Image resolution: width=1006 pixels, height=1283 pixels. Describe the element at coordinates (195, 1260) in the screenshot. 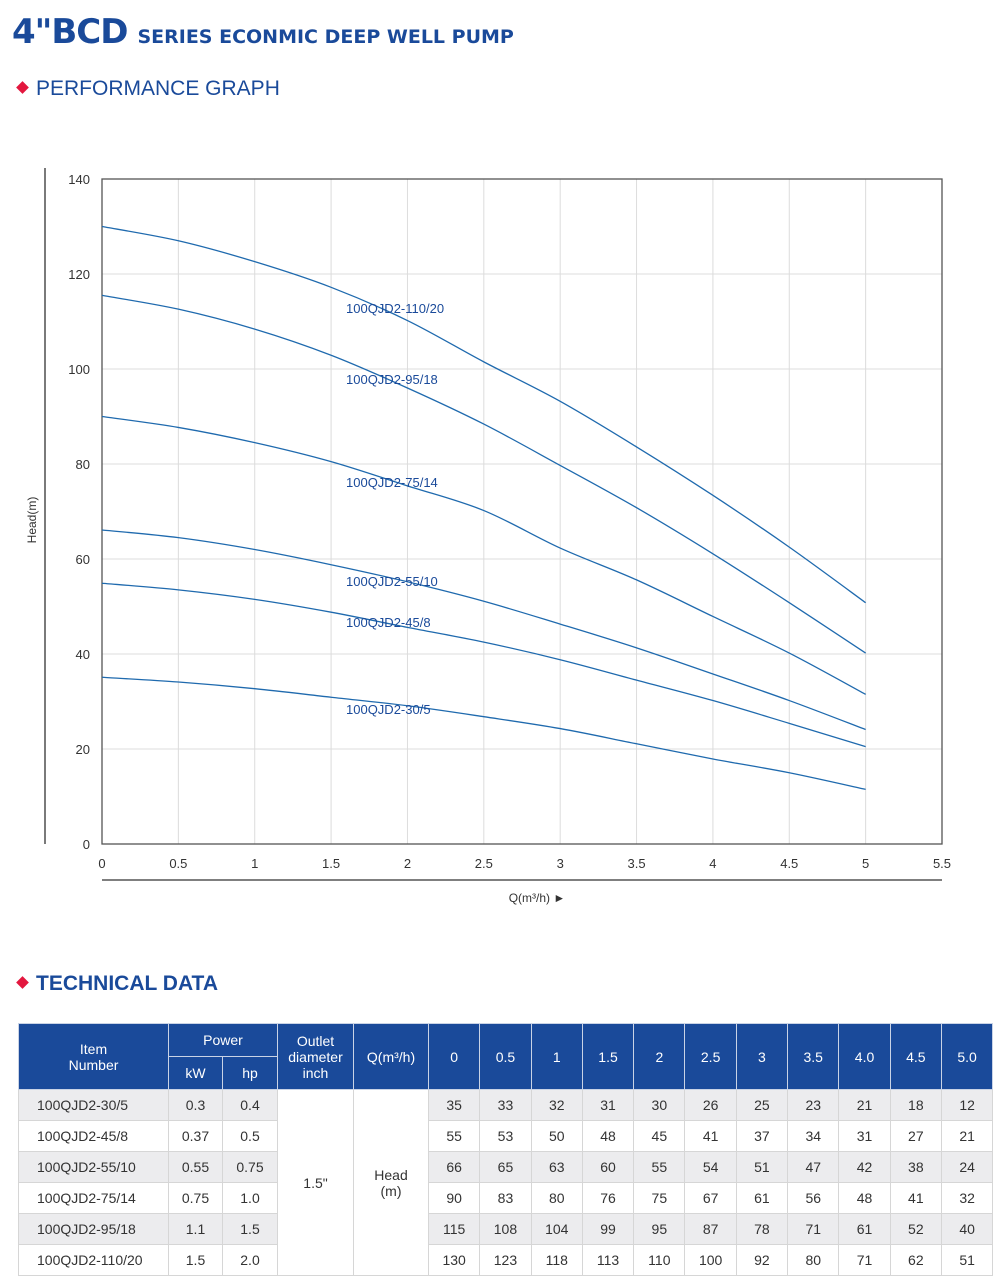

I see `power-kw: 1.5` at that location.